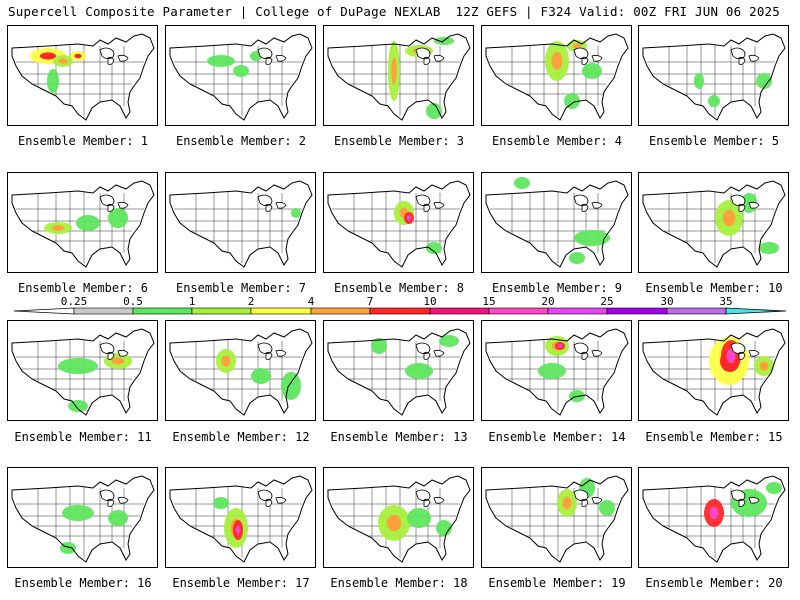 The width and height of the screenshot is (800, 600). Describe the element at coordinates (714, 141) in the screenshot. I see `ensemble-member-label: Ensemble Member: 5` at that location.